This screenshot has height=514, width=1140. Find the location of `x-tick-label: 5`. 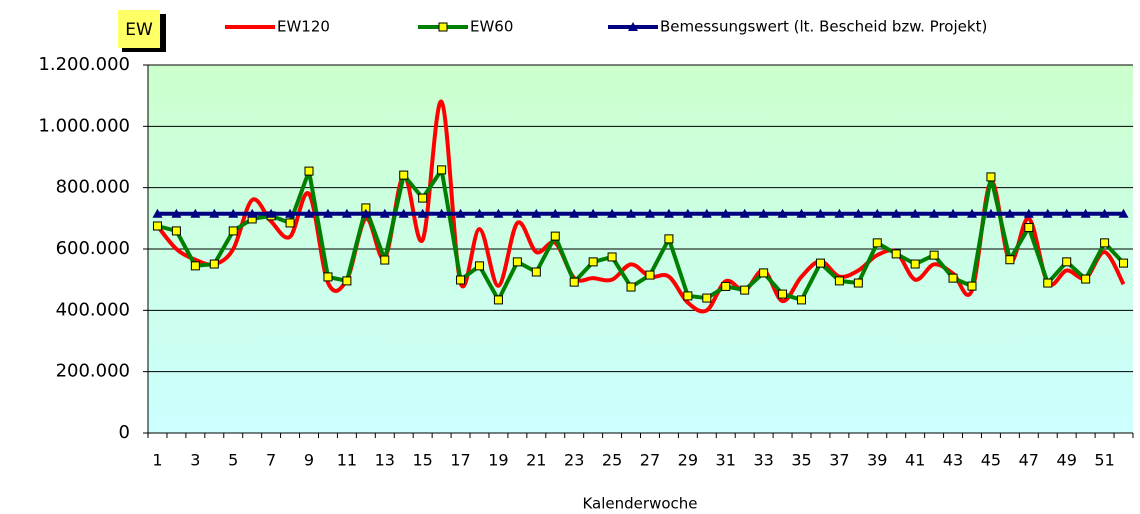

x-tick-label: 5 is located at coordinates (233, 460).